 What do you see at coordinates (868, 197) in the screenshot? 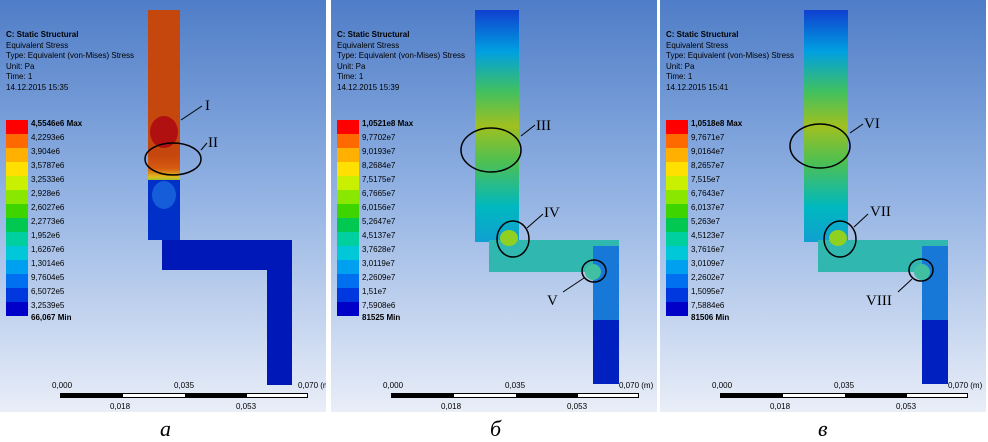
I see `geometry-c: VI VII VIII` at bounding box center [868, 197].